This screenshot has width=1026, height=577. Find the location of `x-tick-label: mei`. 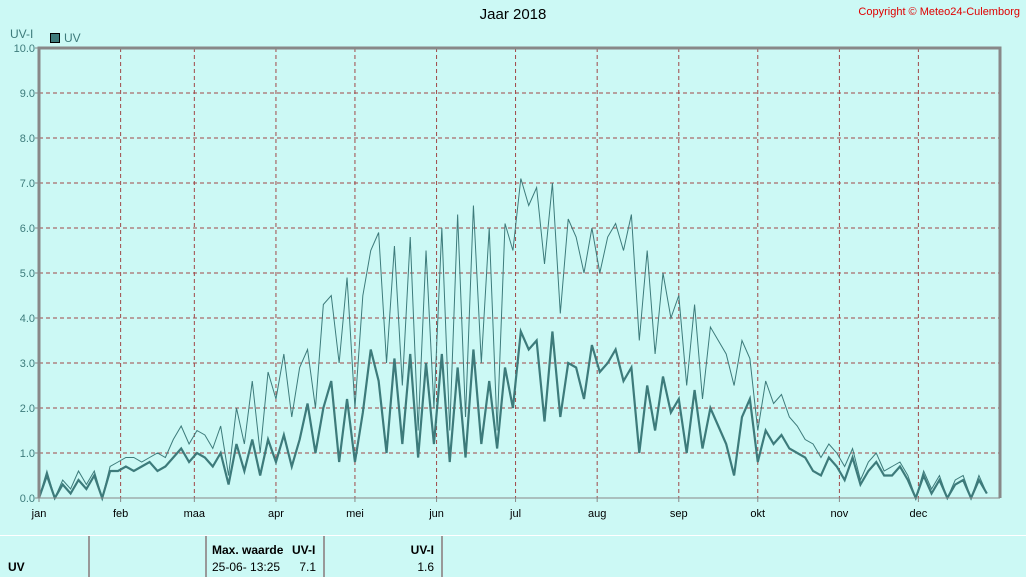

x-tick-label: mei is located at coordinates (355, 514).